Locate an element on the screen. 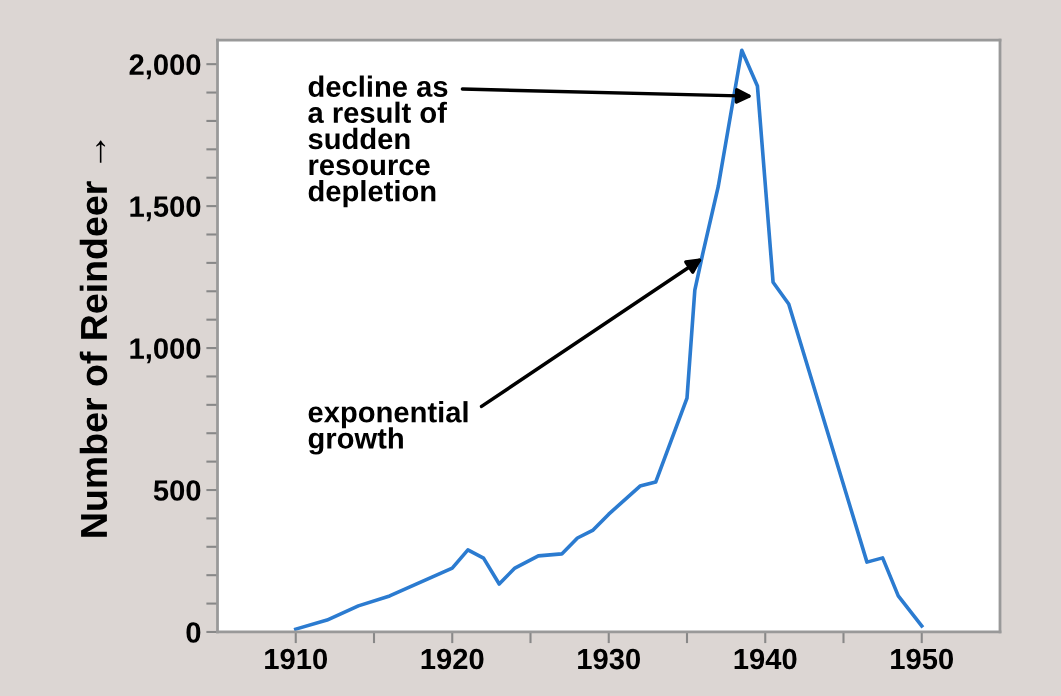 This screenshot has height=696, width=1061. annotation: decline as a result of sudden resource depletion is located at coordinates (378, 141).